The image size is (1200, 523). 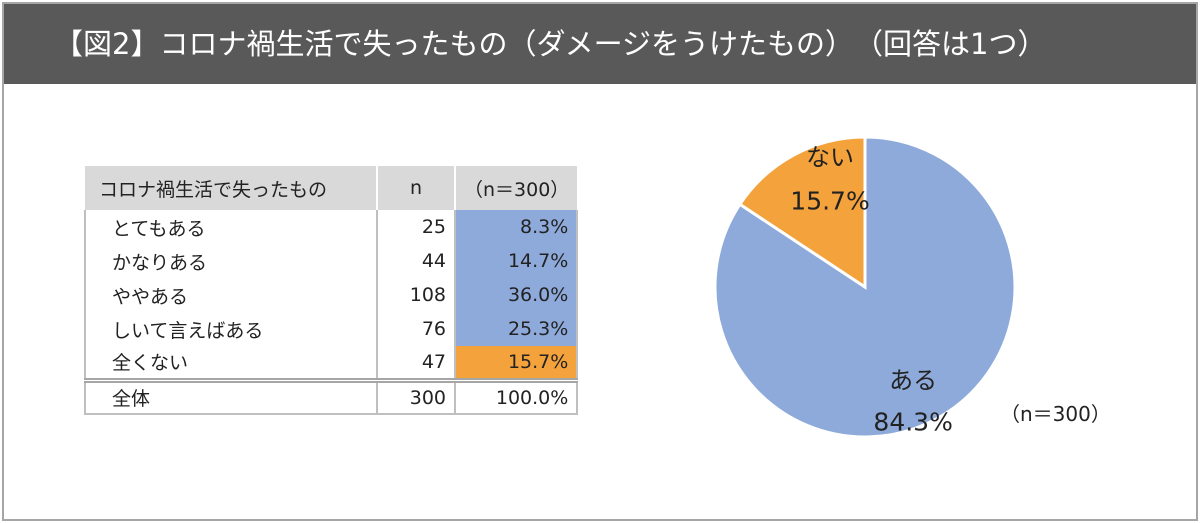 I want to click on table-total-row: 全体 300 100.0%, so click(x=331, y=397).